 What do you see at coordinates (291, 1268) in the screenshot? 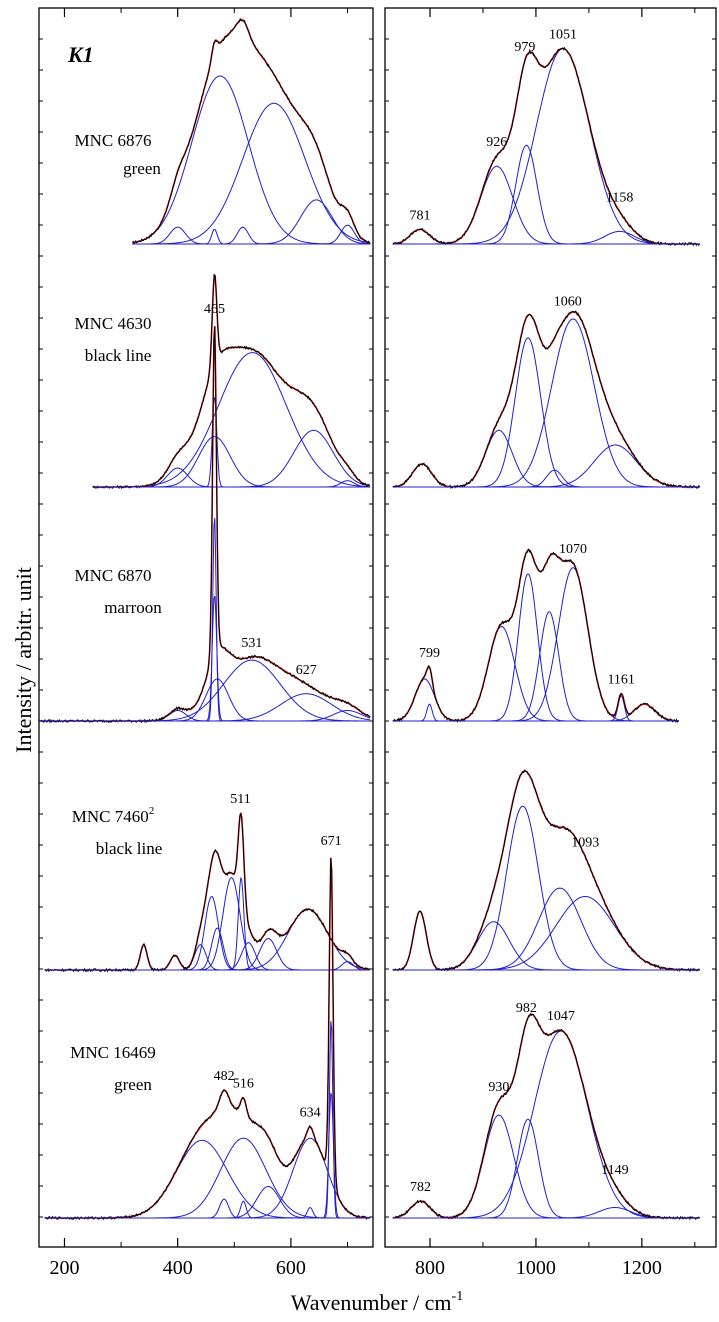
I see `x-tick-label: 600` at bounding box center [291, 1268].